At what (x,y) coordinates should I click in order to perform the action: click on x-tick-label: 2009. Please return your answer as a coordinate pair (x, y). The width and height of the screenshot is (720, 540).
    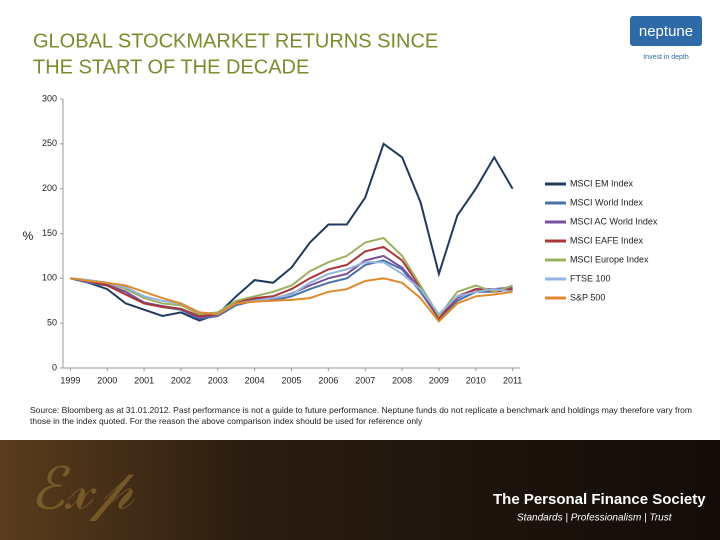
    Looking at the image, I should click on (439, 380).